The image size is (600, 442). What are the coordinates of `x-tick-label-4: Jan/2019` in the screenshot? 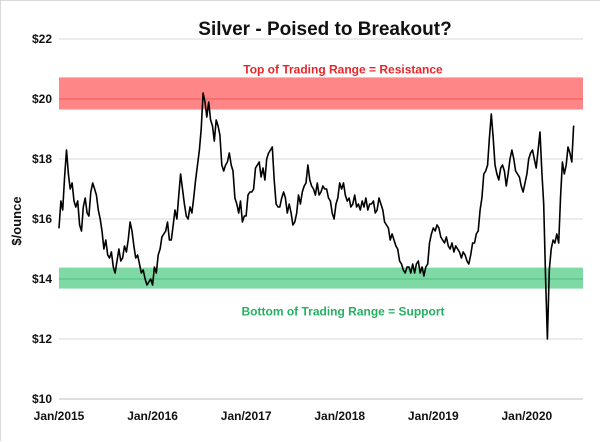 It's located at (433, 416).